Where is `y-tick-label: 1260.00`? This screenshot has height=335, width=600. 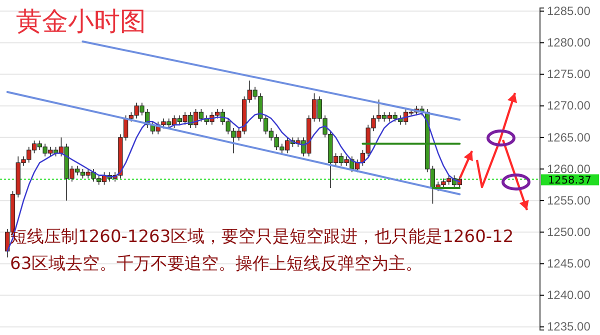
y-tick-label: 1260.00 is located at coordinates (569, 169).